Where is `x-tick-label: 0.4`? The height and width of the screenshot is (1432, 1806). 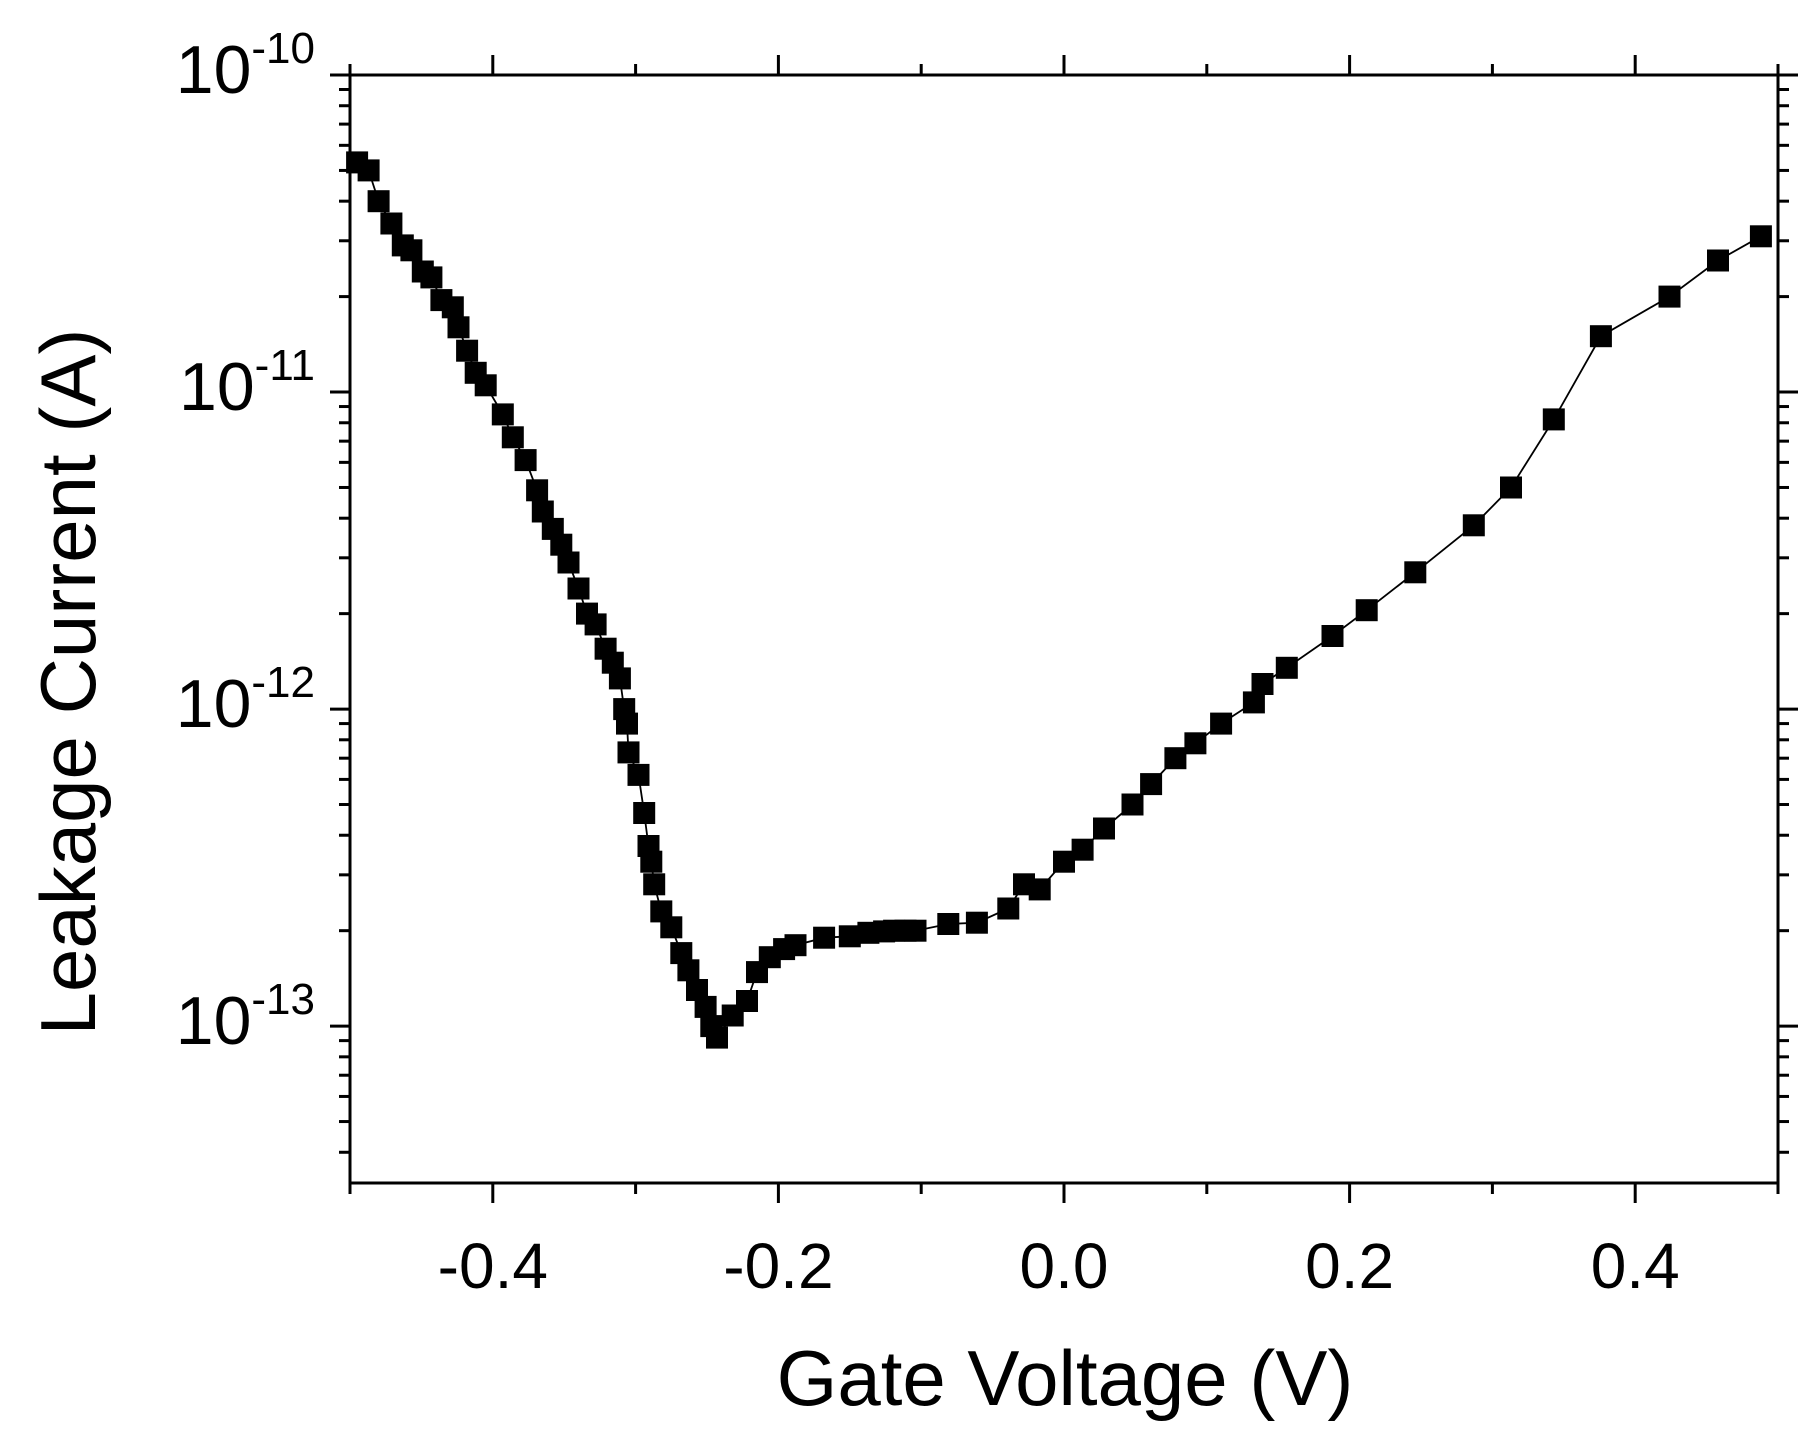 x-tick-label: 0.4 is located at coordinates (1635, 1266).